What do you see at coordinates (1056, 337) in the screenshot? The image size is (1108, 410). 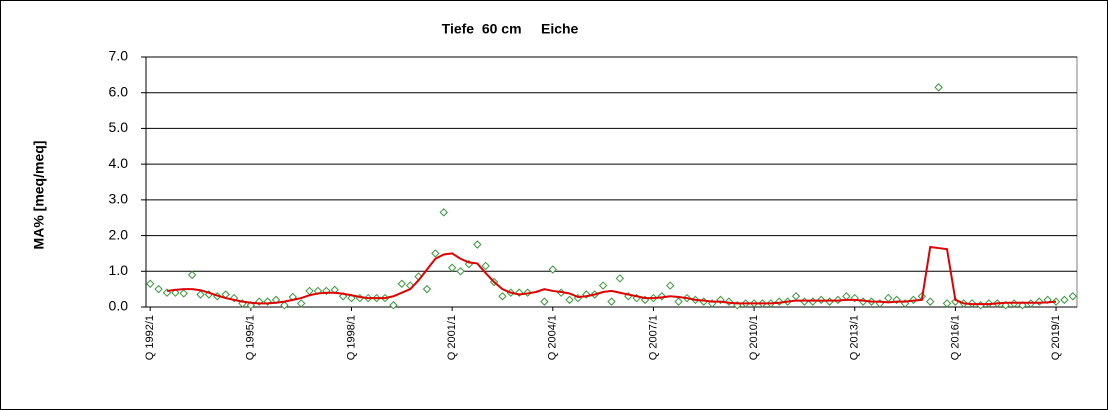 I see `x-tick-label: Q 2019/1` at bounding box center [1056, 337].